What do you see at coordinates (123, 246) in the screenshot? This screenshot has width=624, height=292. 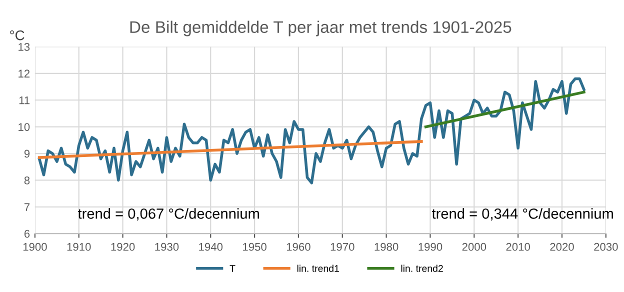 I see `x-tick-label: 1920` at bounding box center [123, 246].